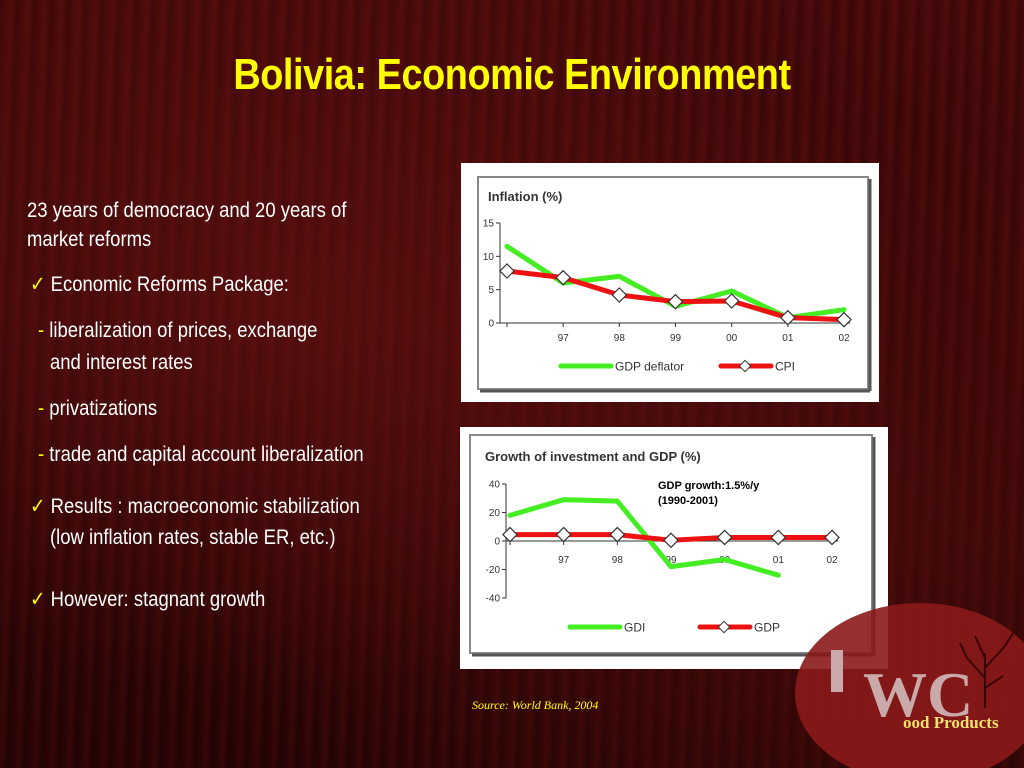  I want to click on logo-disc, so click(909, 685).